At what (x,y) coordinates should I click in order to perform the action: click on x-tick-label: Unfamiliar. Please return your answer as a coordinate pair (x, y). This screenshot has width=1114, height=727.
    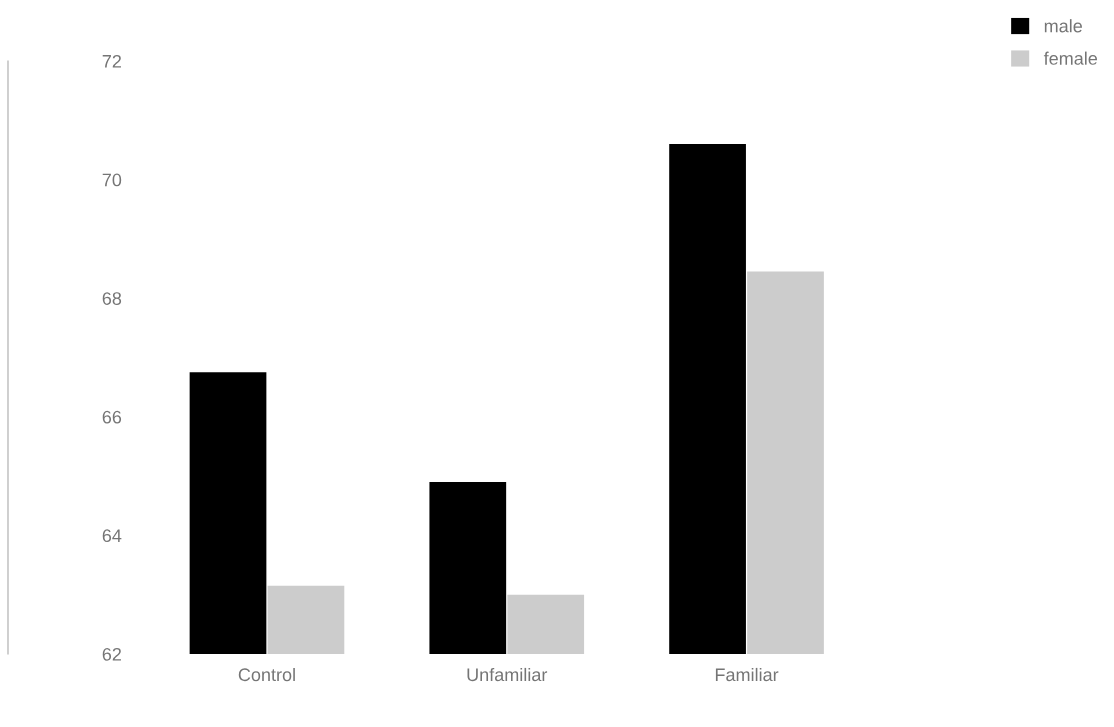
    Looking at the image, I should click on (507, 674).